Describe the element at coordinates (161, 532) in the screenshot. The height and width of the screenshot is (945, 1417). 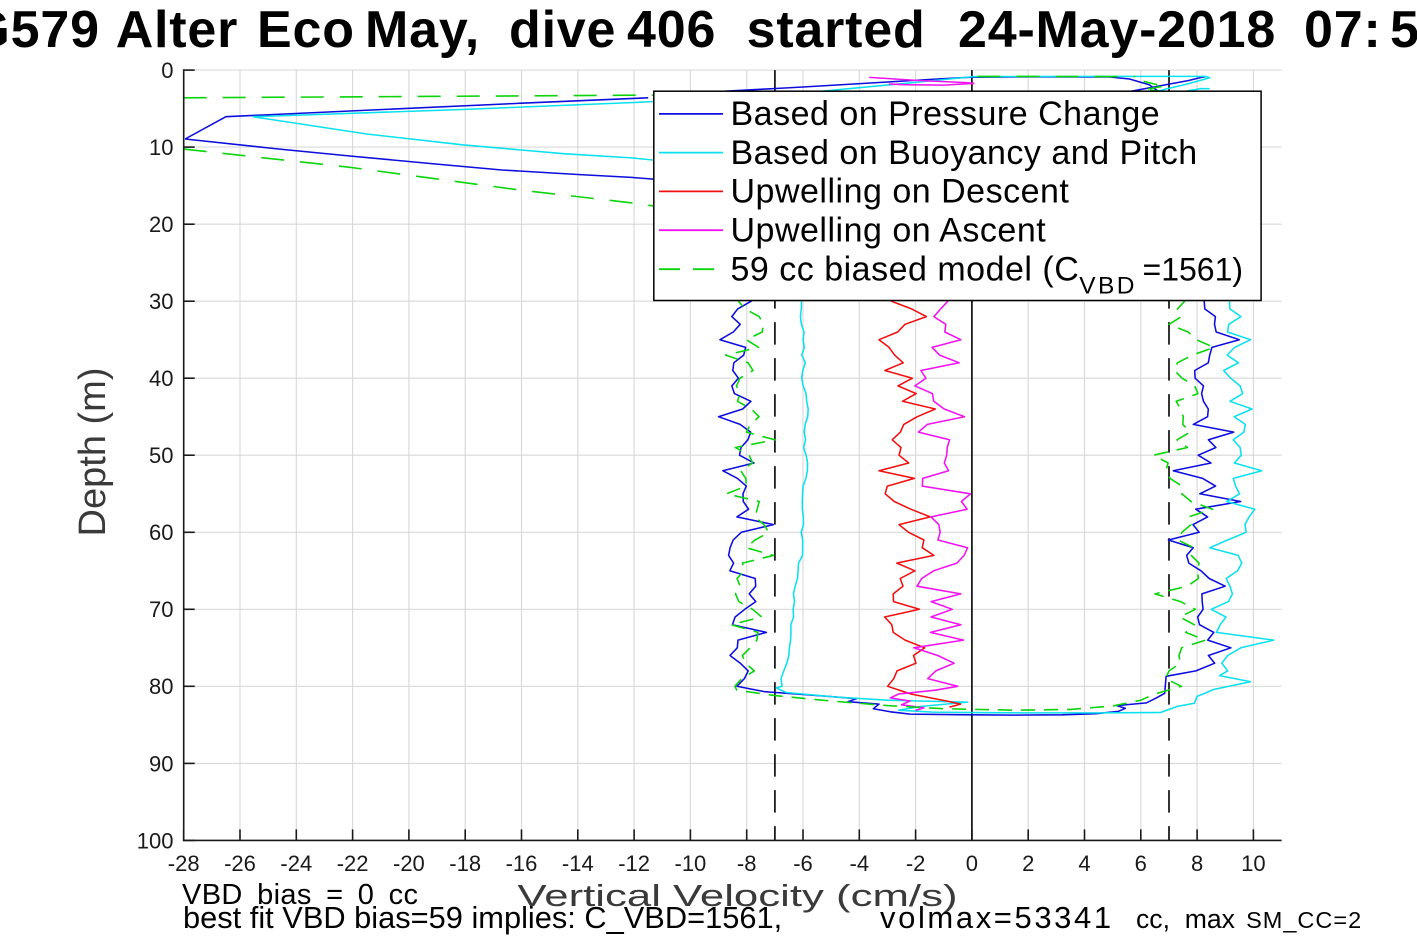
I see `svg-text: 60` at that location.